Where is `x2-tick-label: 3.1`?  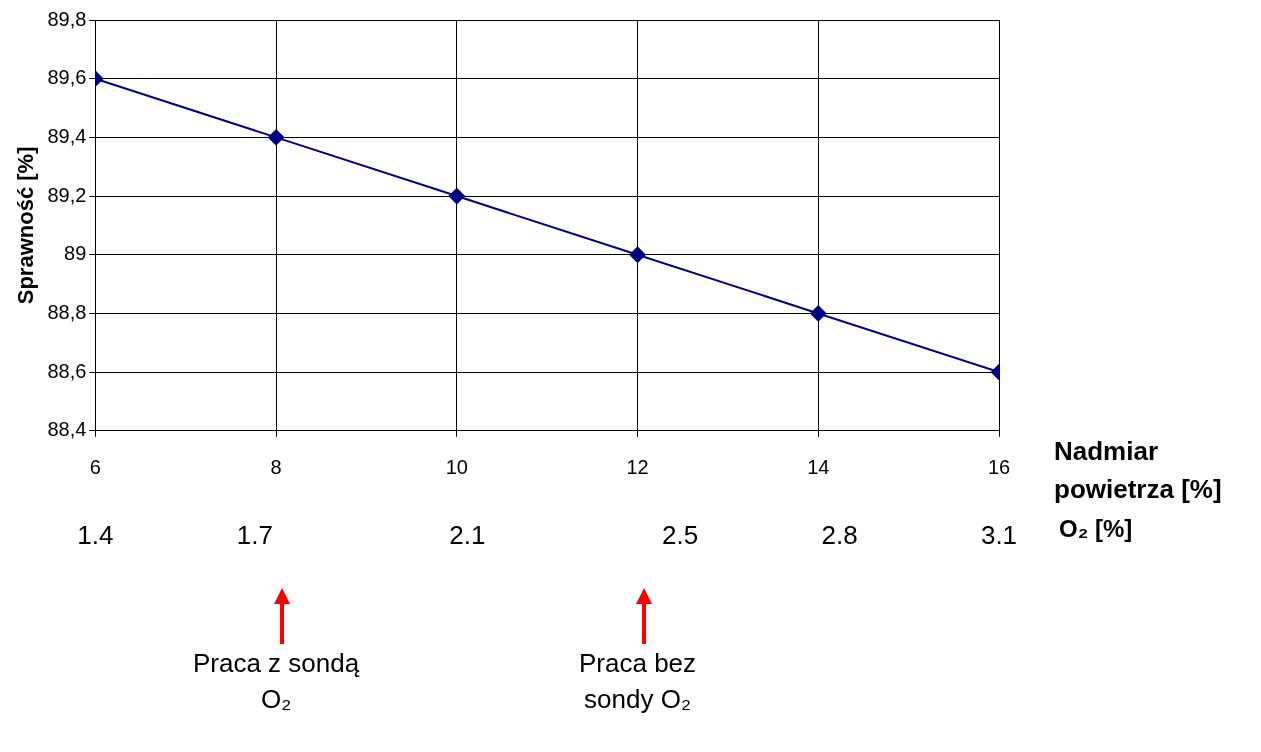
x2-tick-label: 3.1 is located at coordinates (999, 534).